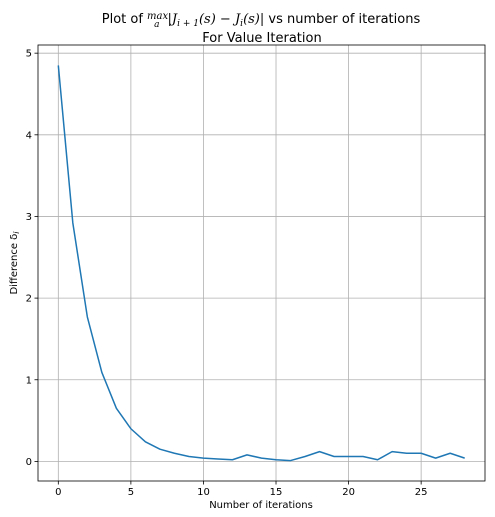  What do you see at coordinates (348, 492) in the screenshot?
I see `x-tick-label: 20` at bounding box center [348, 492].